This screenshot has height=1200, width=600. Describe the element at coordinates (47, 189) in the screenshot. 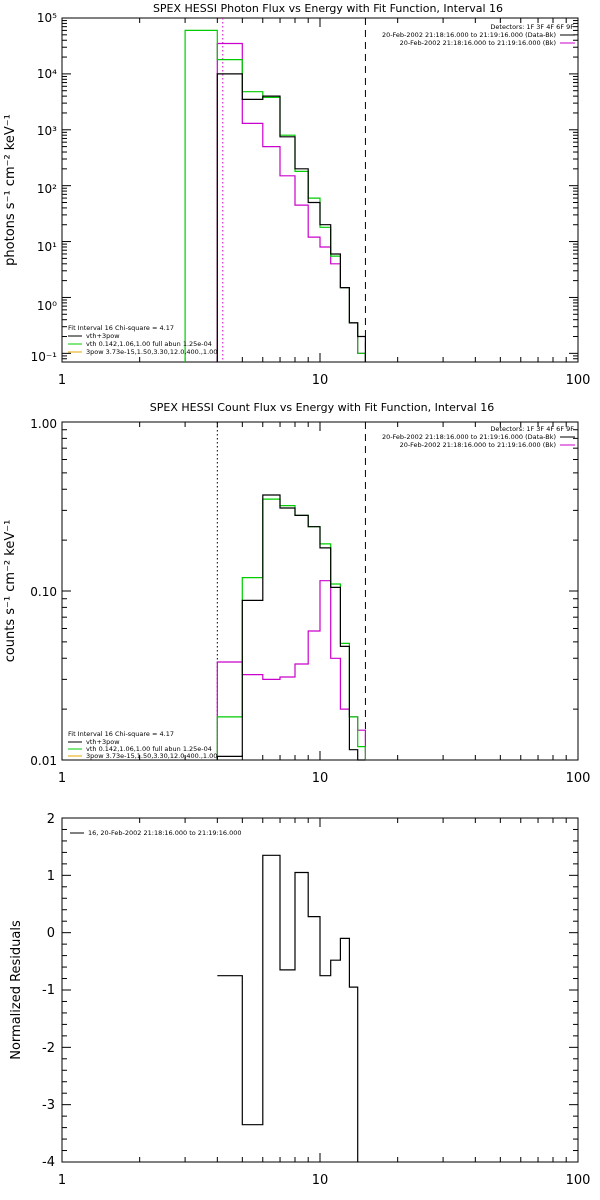

I see `y-tick-label: 10²` at that location.